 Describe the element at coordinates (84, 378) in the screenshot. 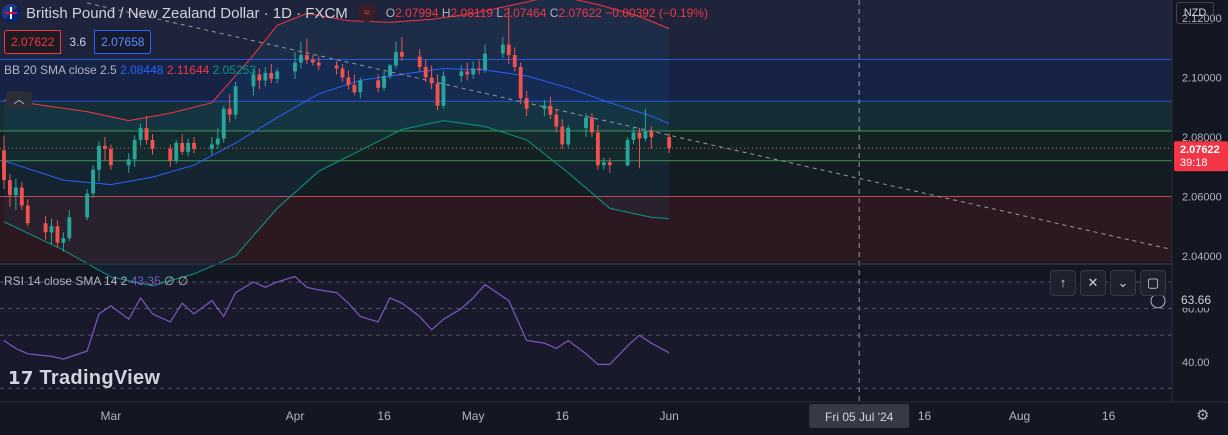

I see `tradingview-watermark: 𝟭𝟳 TradingView` at that location.